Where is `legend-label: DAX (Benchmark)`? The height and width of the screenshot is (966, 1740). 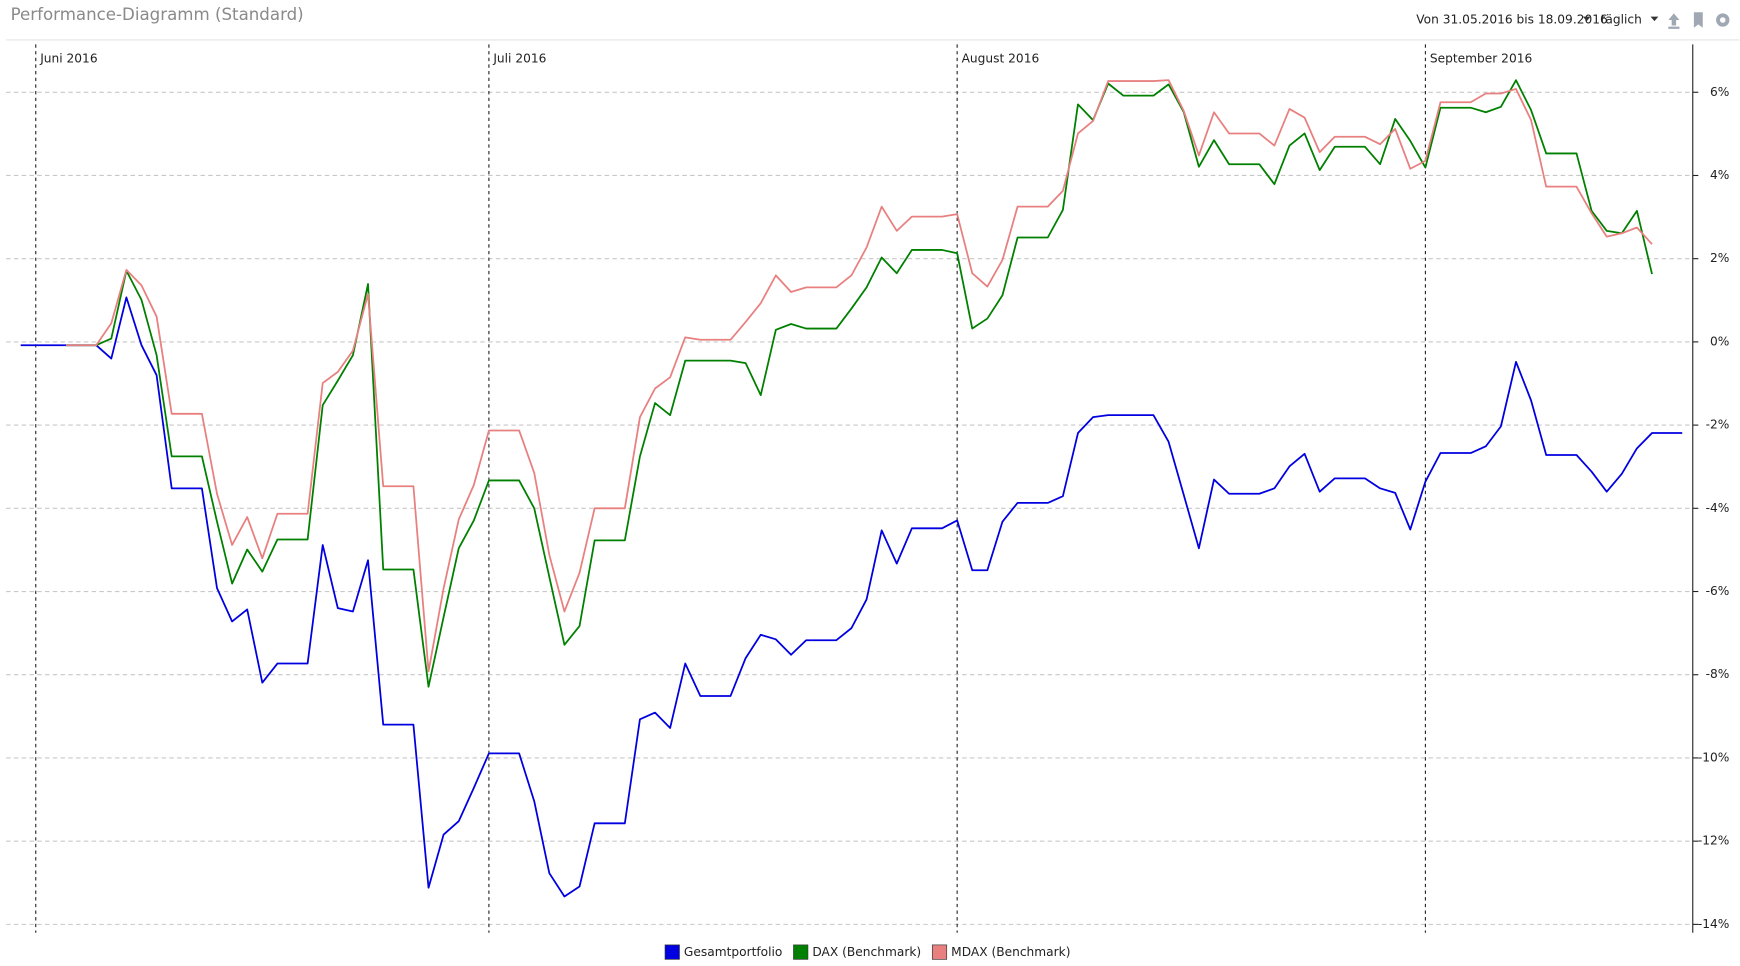 legend-label: DAX (Benchmark) is located at coordinates (866, 952).